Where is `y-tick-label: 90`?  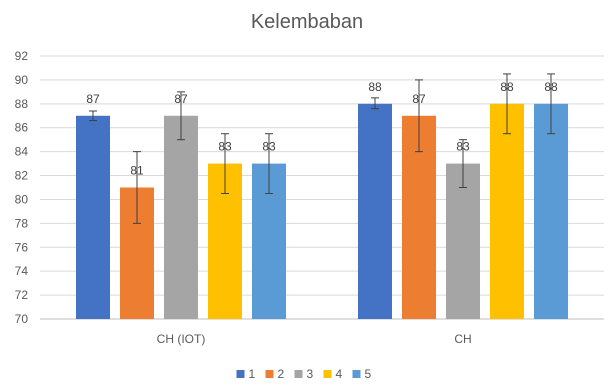
y-tick-label: 90 is located at coordinates (22, 80).